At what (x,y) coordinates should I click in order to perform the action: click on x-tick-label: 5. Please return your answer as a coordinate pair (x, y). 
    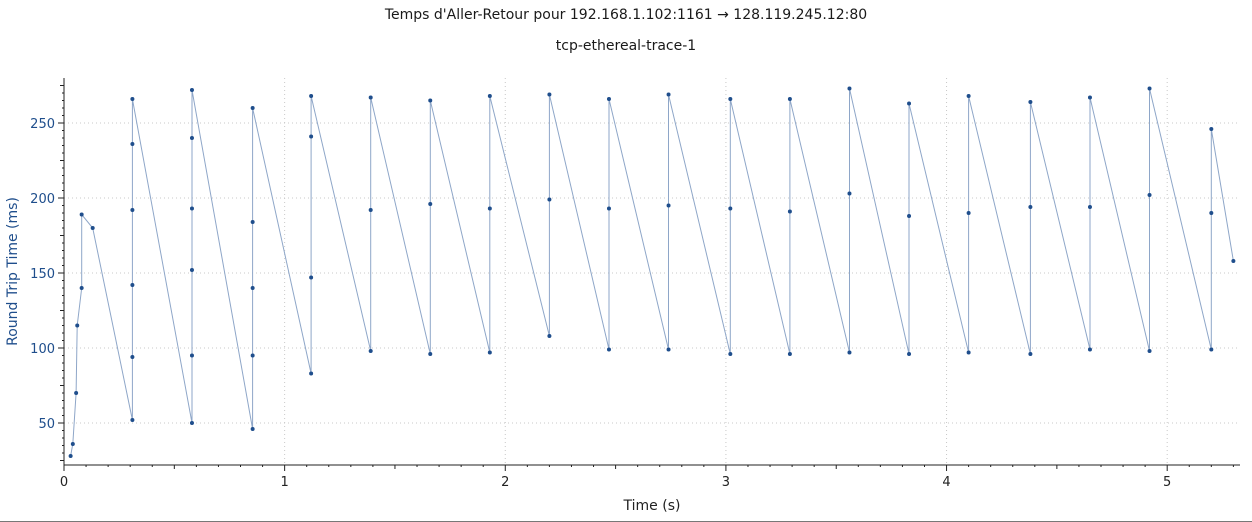
    Looking at the image, I should click on (1167, 482).